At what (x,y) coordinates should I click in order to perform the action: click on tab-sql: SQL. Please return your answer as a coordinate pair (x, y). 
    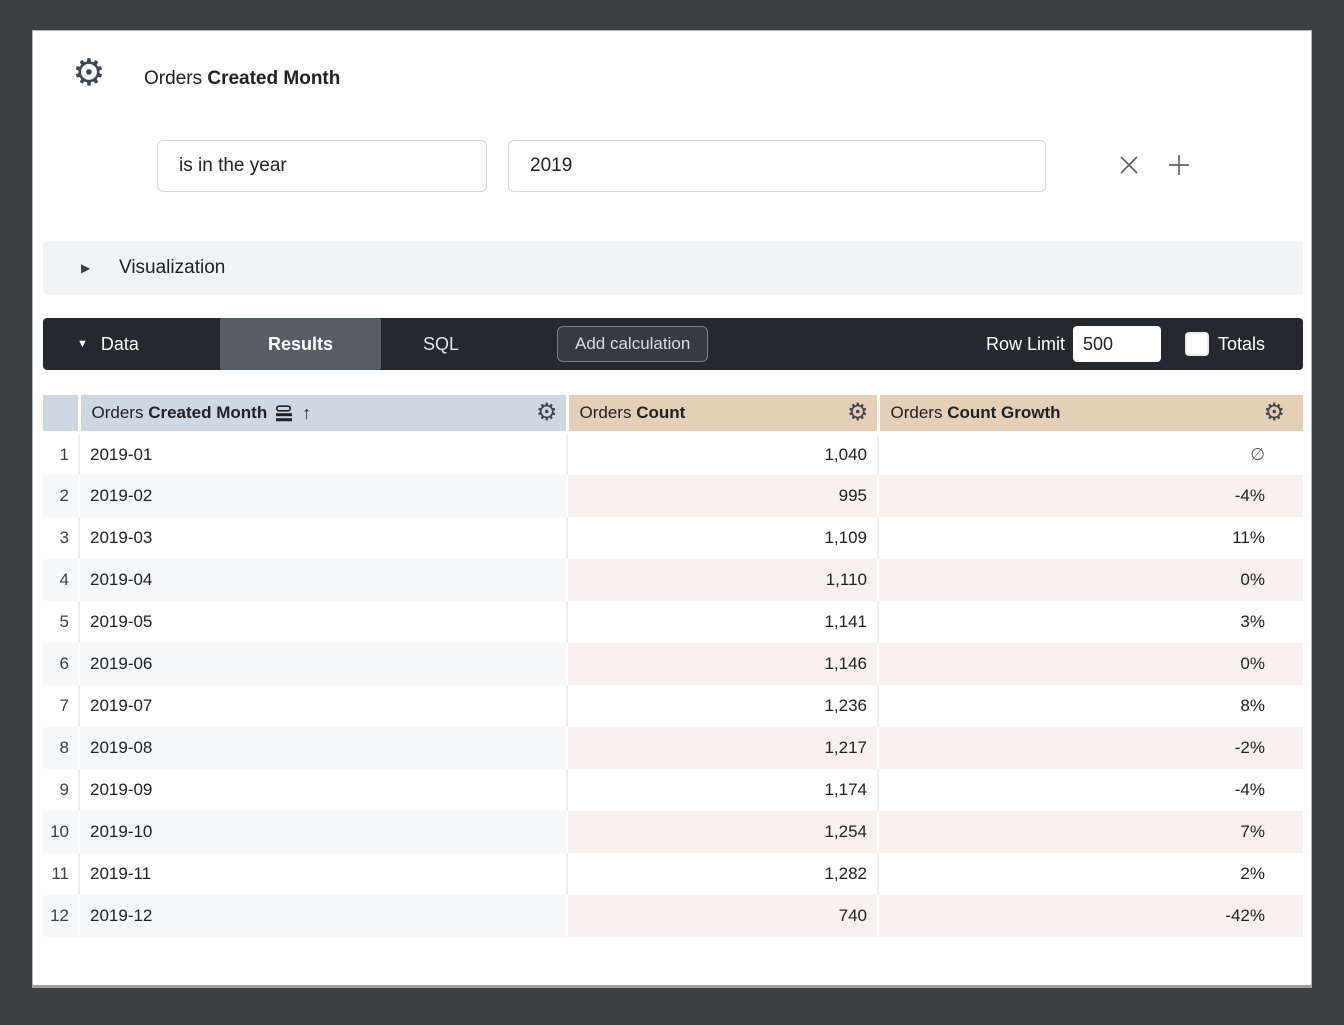
    Looking at the image, I should click on (441, 344).